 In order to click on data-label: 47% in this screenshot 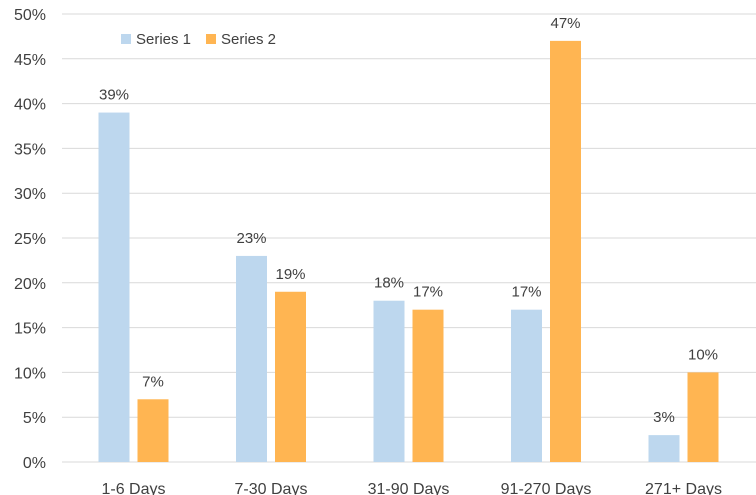, I will do `click(565, 23)`.